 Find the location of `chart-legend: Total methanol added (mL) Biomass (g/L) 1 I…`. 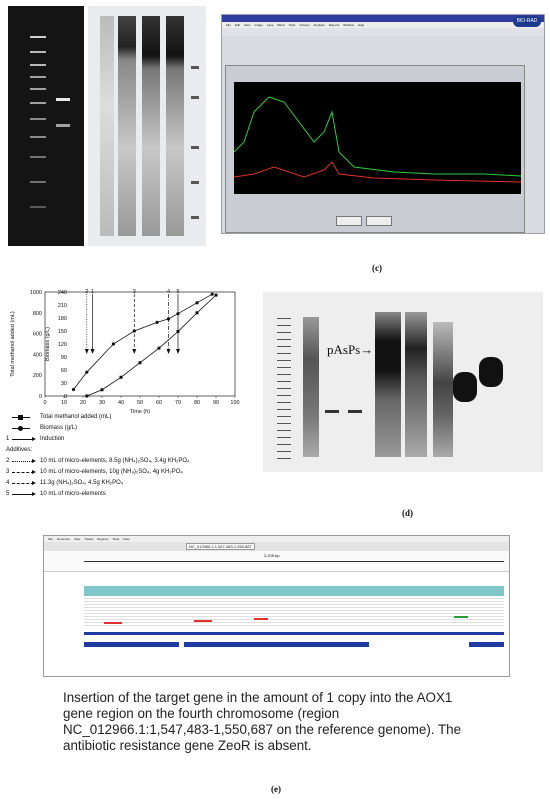

chart-legend: Total methanol added (mL) Biomass (g/L) 1 I… is located at coordinates (131, 456).